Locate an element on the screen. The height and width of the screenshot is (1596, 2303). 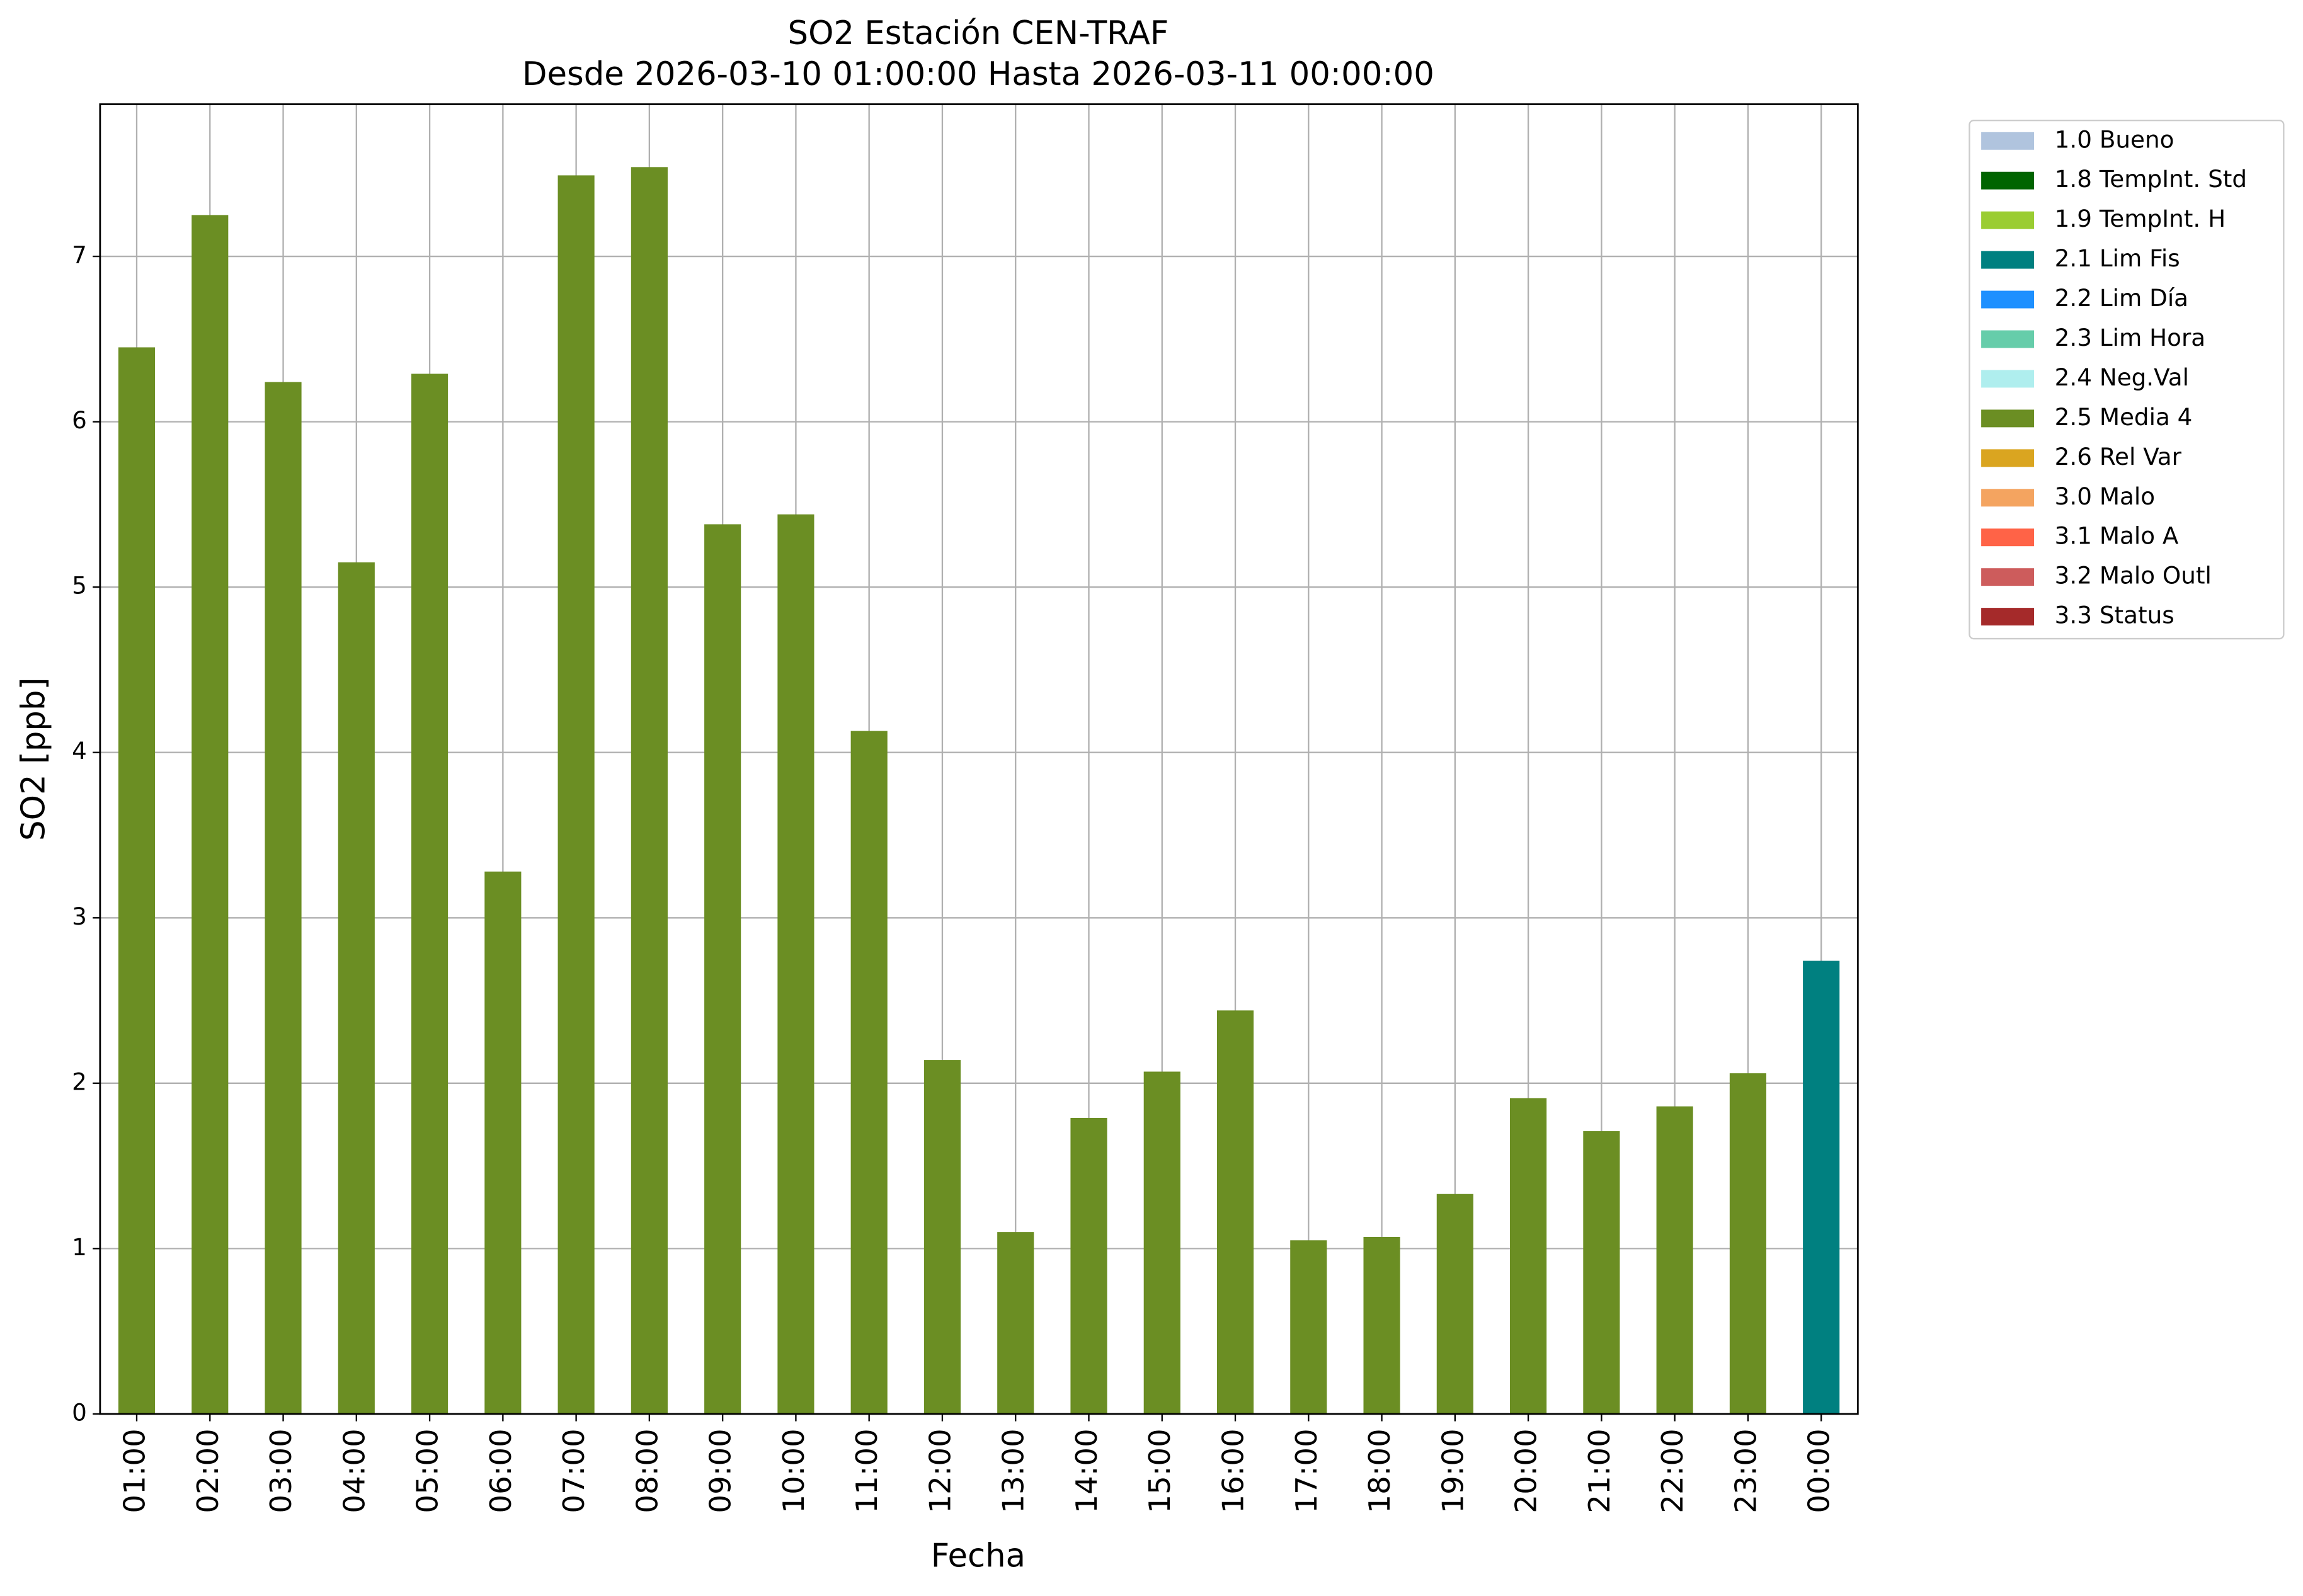
x-tick-label: 03:00 is located at coordinates (281, 1470).